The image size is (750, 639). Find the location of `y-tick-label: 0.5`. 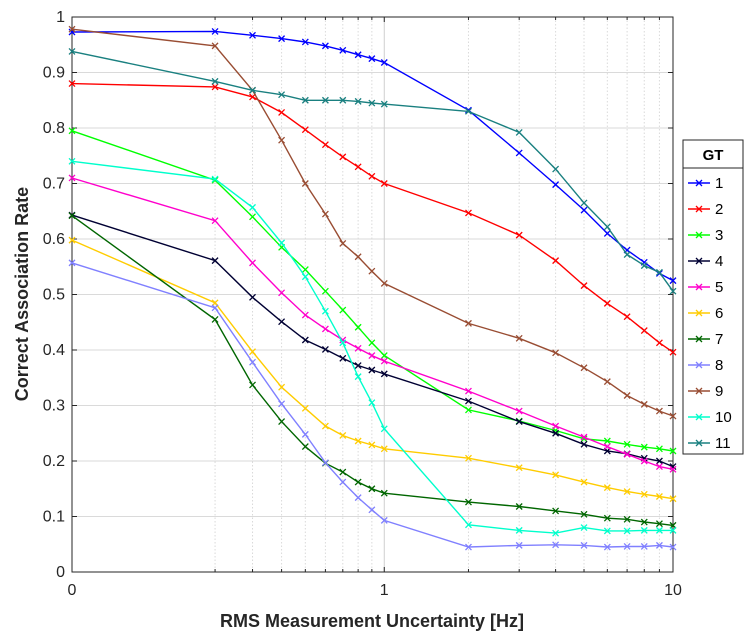

y-tick-label: 0.5 is located at coordinates (54, 295).